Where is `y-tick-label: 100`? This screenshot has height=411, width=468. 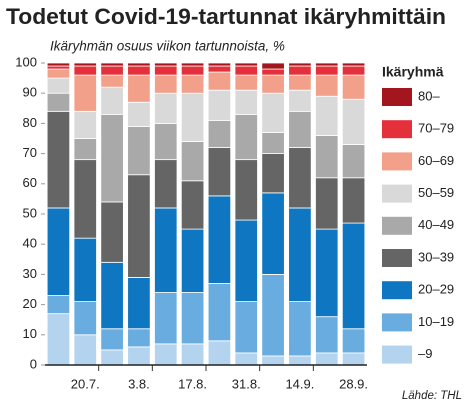
y-tick-label: 100 is located at coordinates (26, 61).